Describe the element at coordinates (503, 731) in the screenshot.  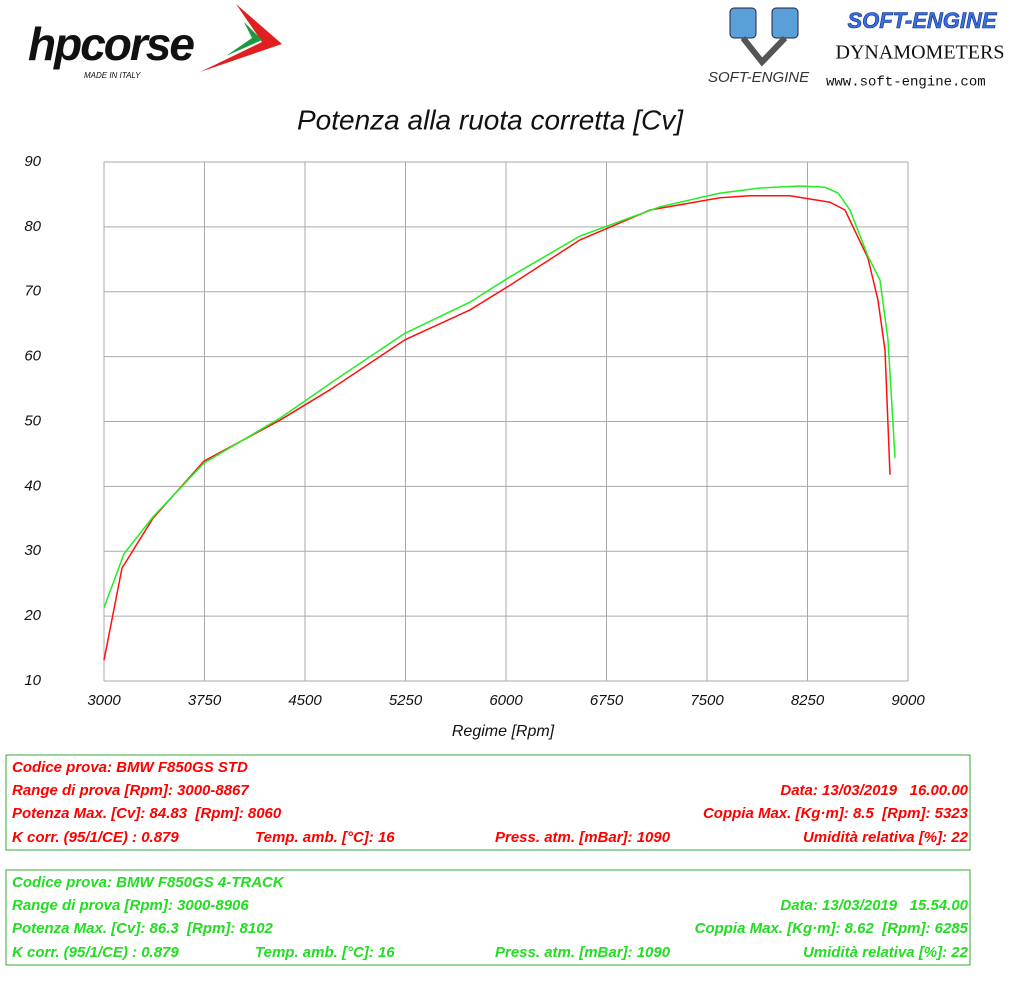
I see `x-axis-label: Regime [Rpm]` at that location.